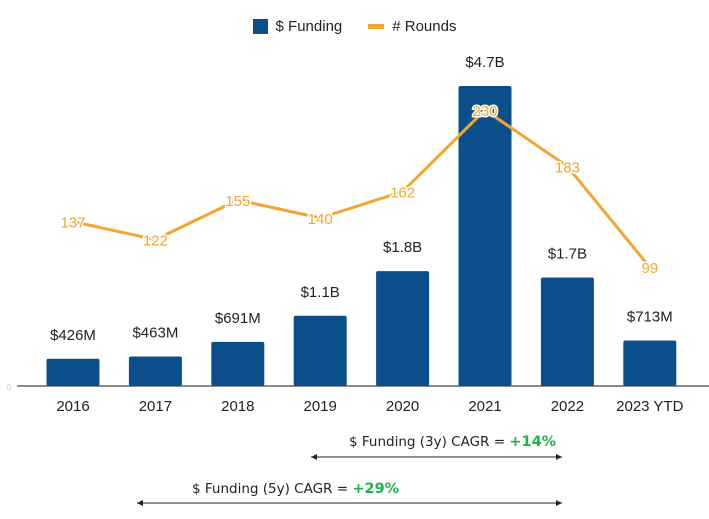  What do you see at coordinates (320, 292) in the screenshot?
I see `bar-value-label: $1.1B` at bounding box center [320, 292].